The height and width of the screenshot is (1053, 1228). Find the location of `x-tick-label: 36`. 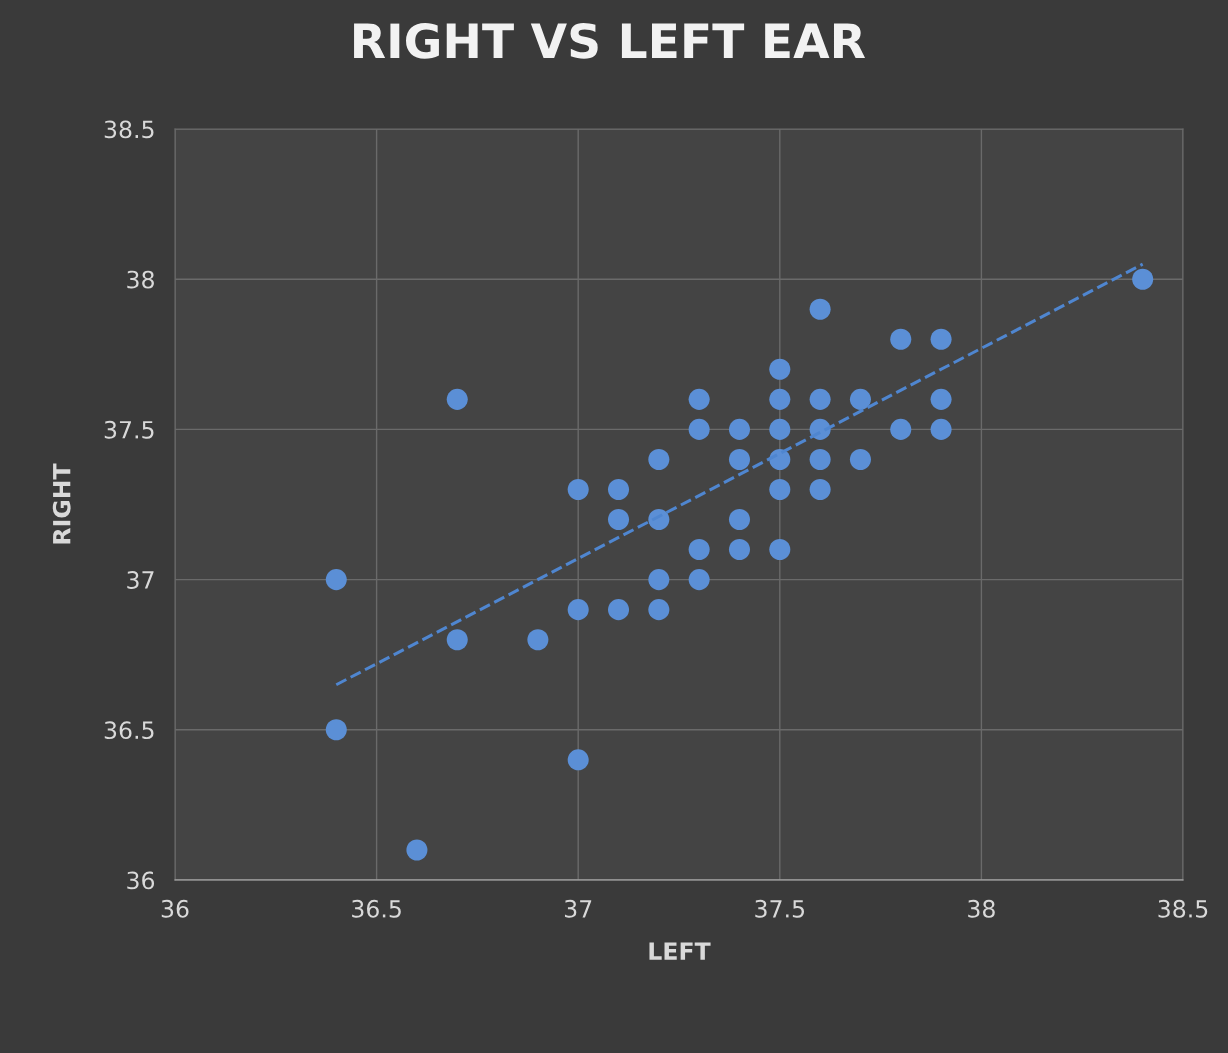

x-tick-label: 36 is located at coordinates (175, 908).